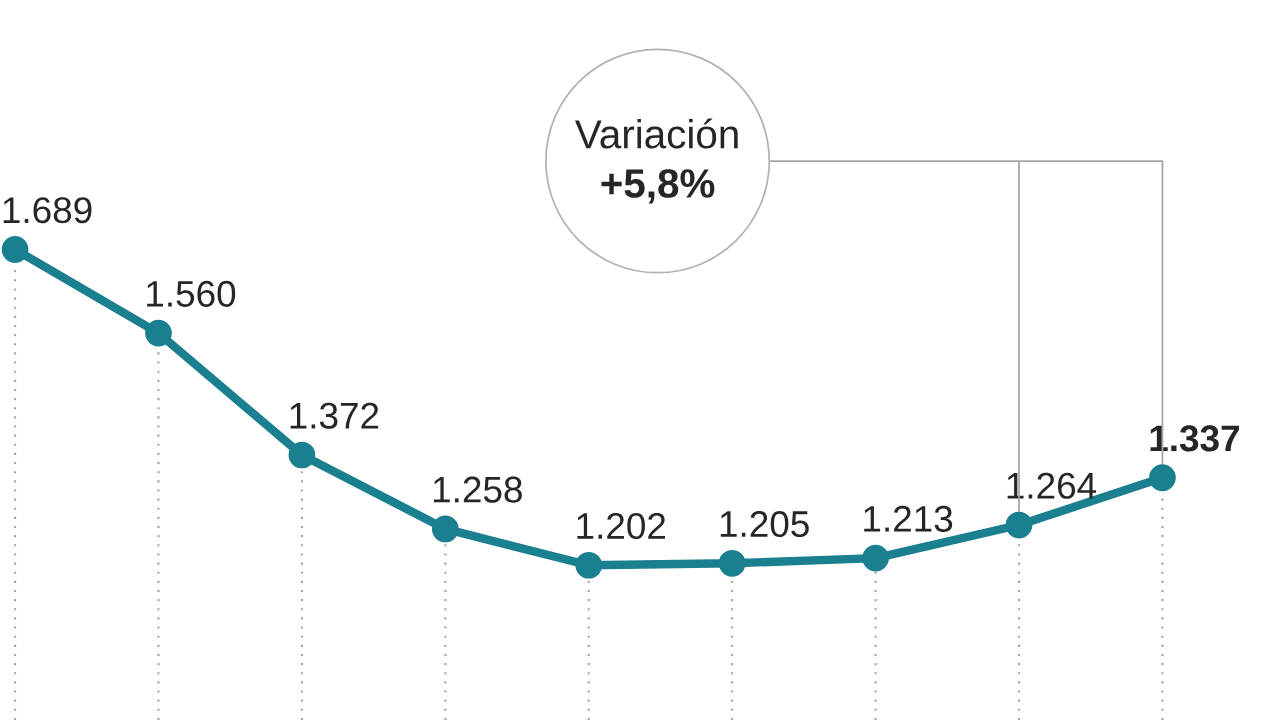  I want to click on data-label: 1.689, so click(47, 210).